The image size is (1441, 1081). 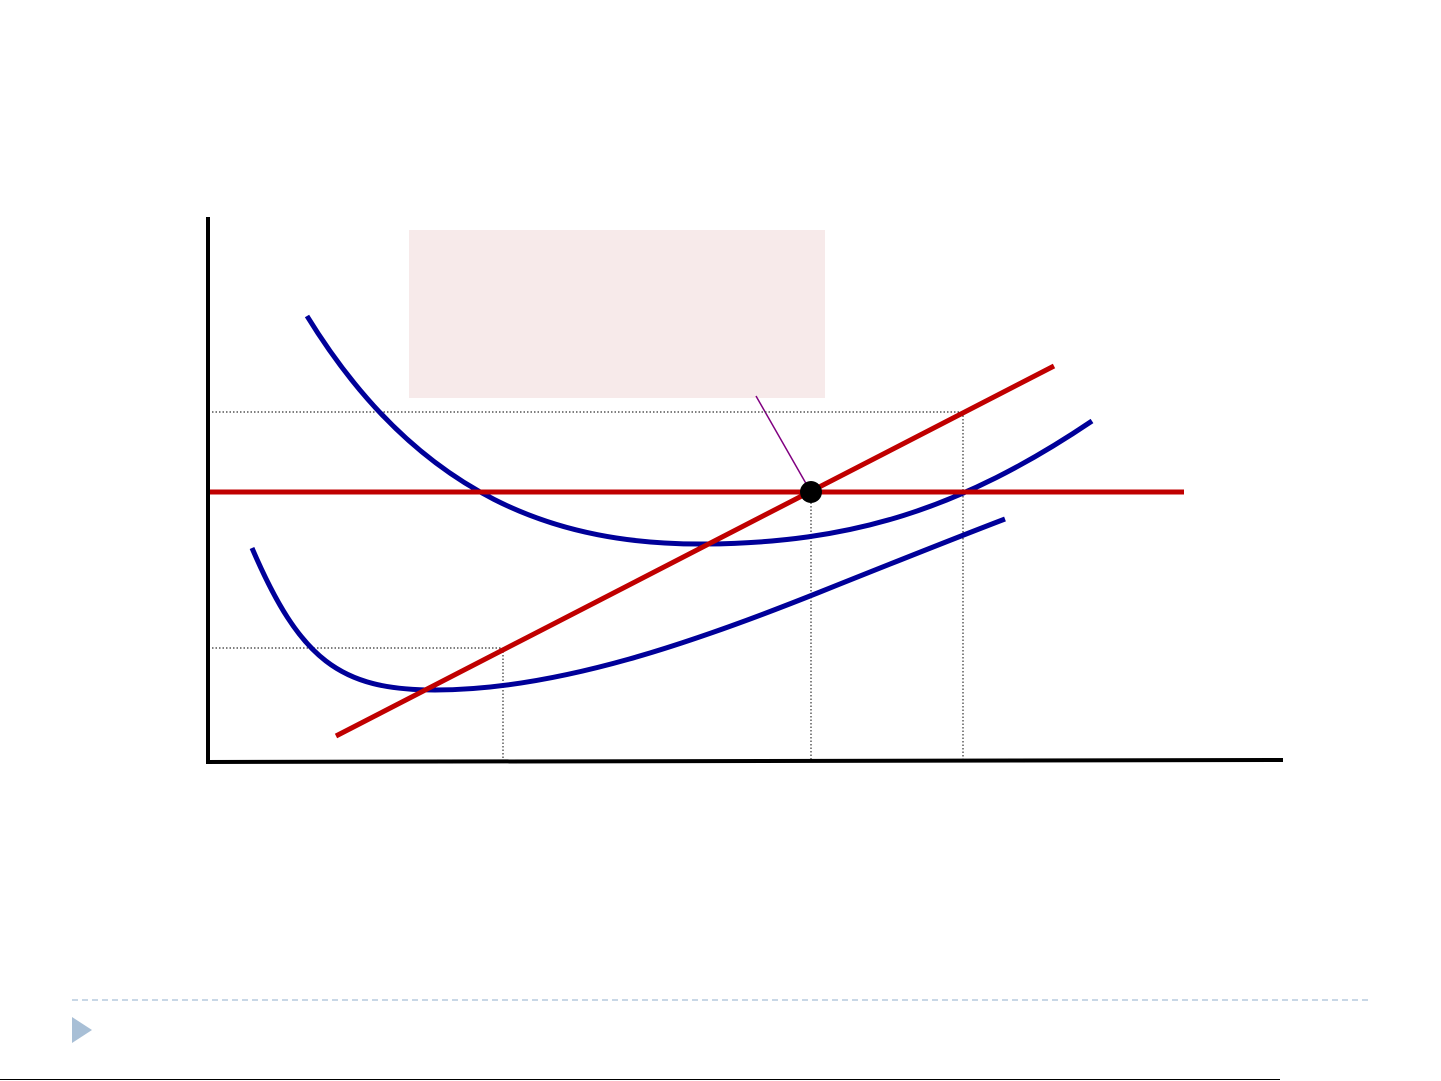 I want to click on callout-box, so click(x=617, y=314).